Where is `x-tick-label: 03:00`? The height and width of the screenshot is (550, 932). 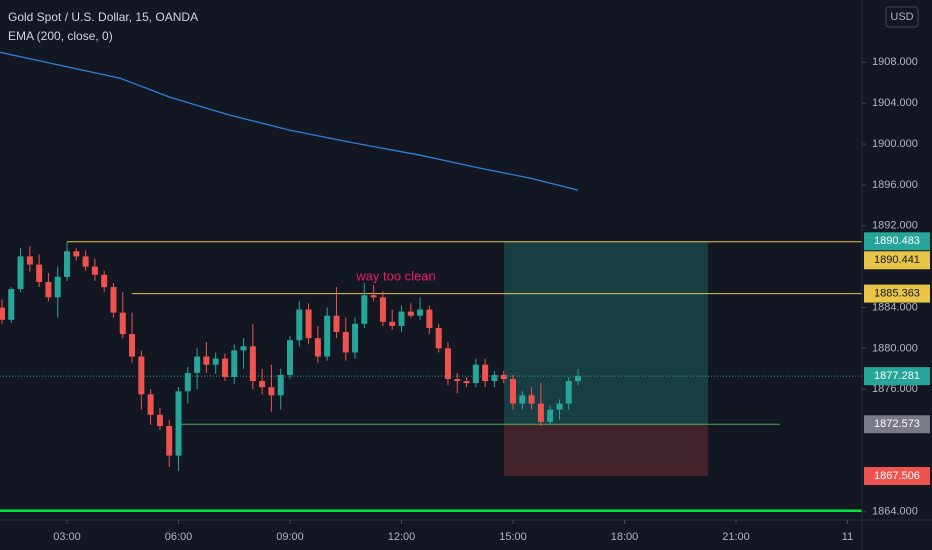
x-tick-label: 03:00 is located at coordinates (67, 537).